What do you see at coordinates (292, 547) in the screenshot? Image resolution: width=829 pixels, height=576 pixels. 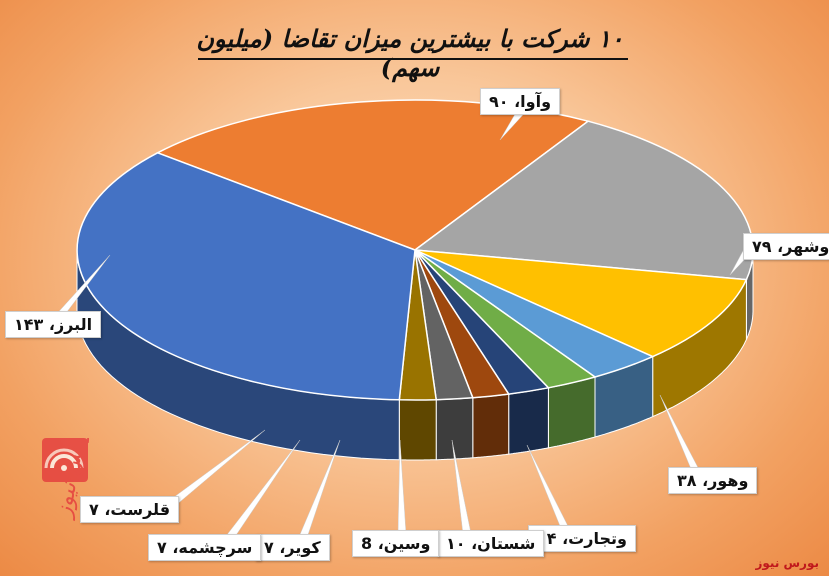 I see `label-kavir: کویر، ۷` at bounding box center [292, 547].